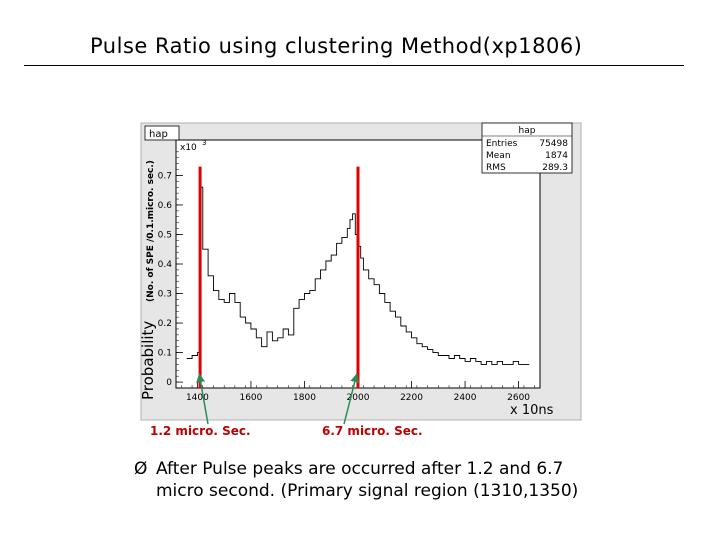 This screenshot has height=540, width=720. I want to click on y-tick-label: 0.1, so click(165, 354).